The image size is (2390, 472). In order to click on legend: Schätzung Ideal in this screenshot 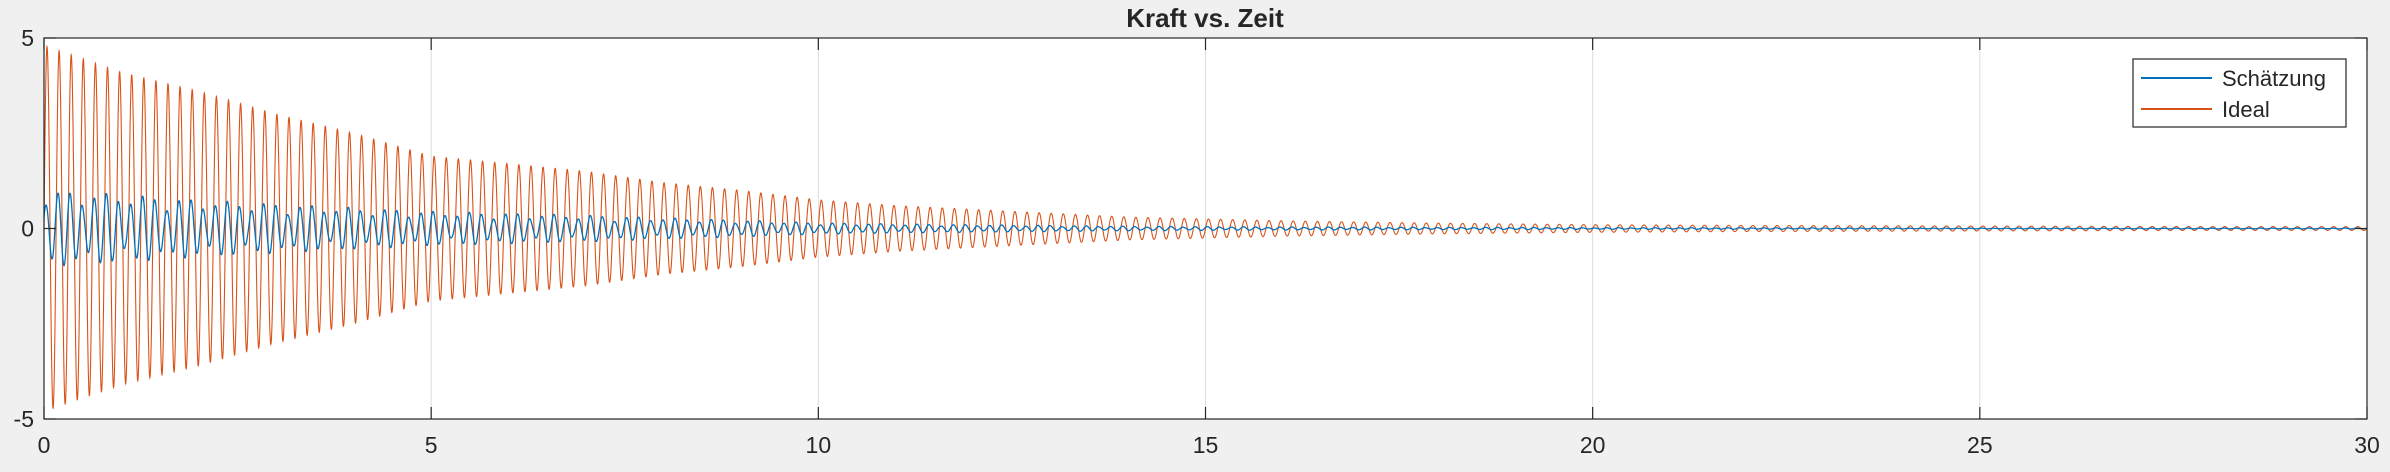, I will do `click(2239, 93)`.